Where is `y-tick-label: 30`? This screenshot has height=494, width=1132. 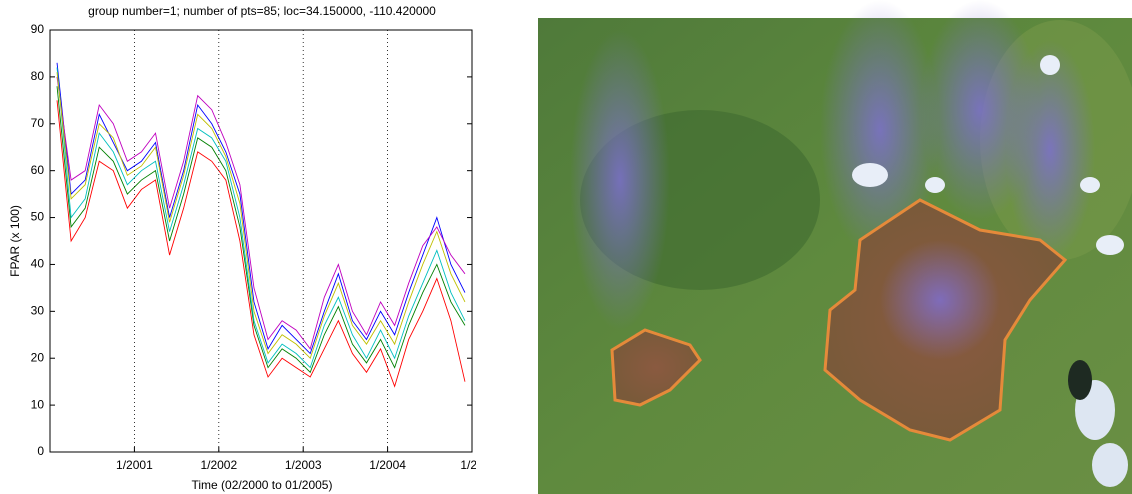 y-tick-label: 30 is located at coordinates (38, 311).